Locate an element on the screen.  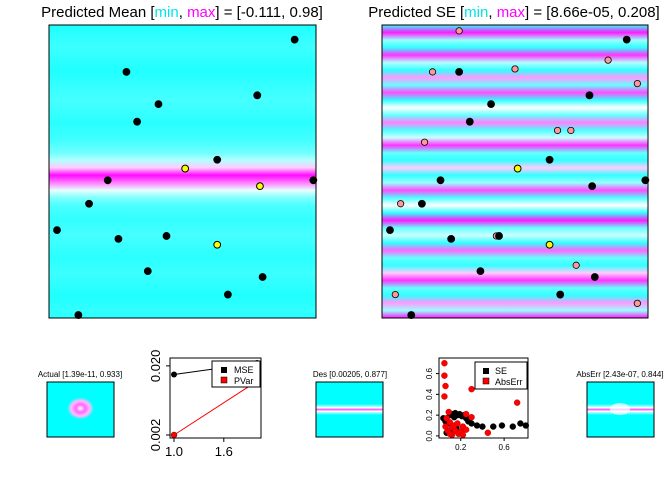
abserr-center-spot is located at coordinates (620, 409).